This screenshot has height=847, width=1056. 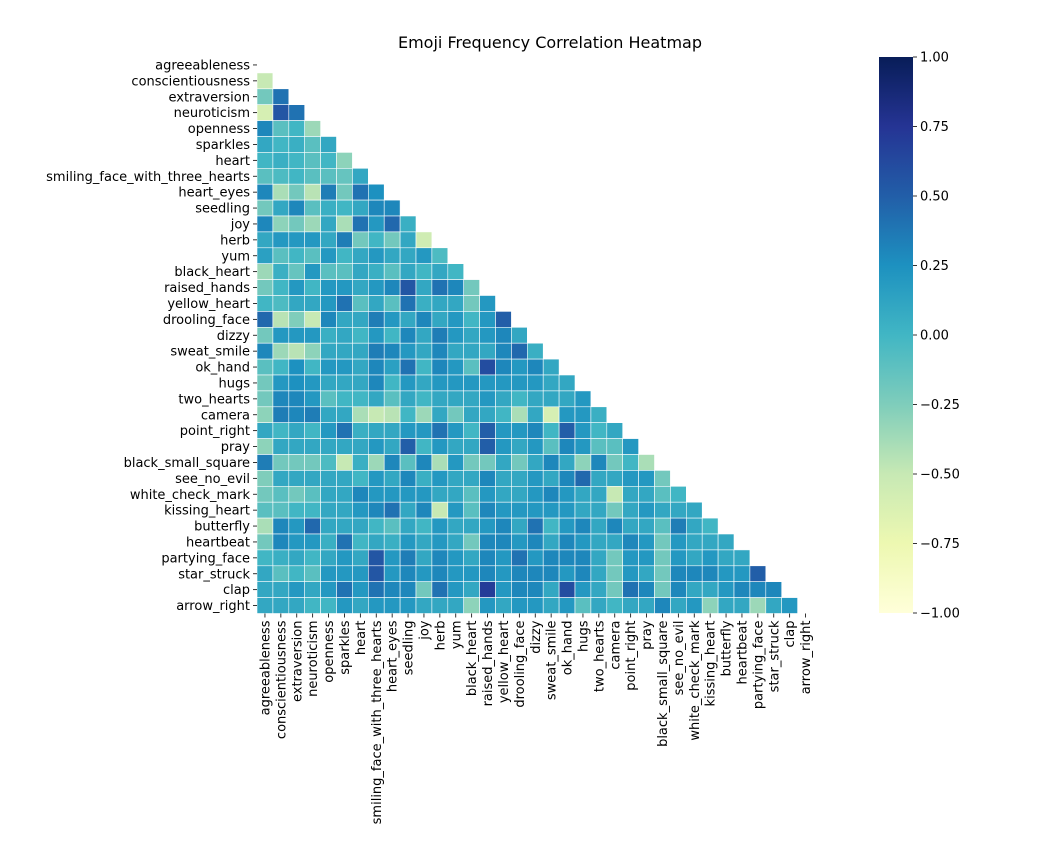 I want to click on x-tick-label: dizzy, so click(x=536, y=637).